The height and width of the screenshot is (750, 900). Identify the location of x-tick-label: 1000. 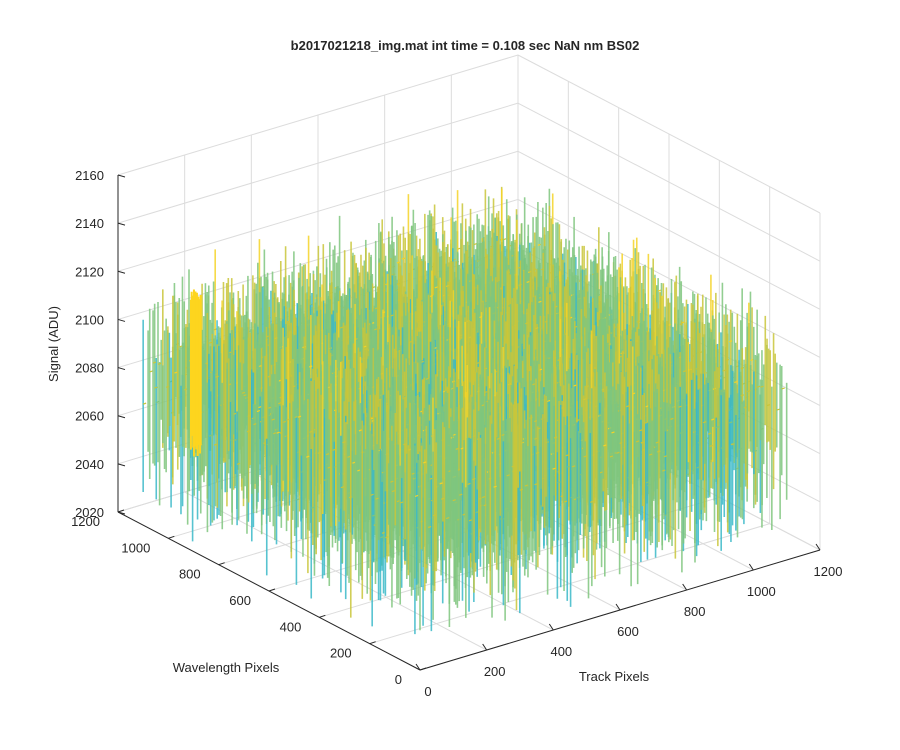
(761, 591).